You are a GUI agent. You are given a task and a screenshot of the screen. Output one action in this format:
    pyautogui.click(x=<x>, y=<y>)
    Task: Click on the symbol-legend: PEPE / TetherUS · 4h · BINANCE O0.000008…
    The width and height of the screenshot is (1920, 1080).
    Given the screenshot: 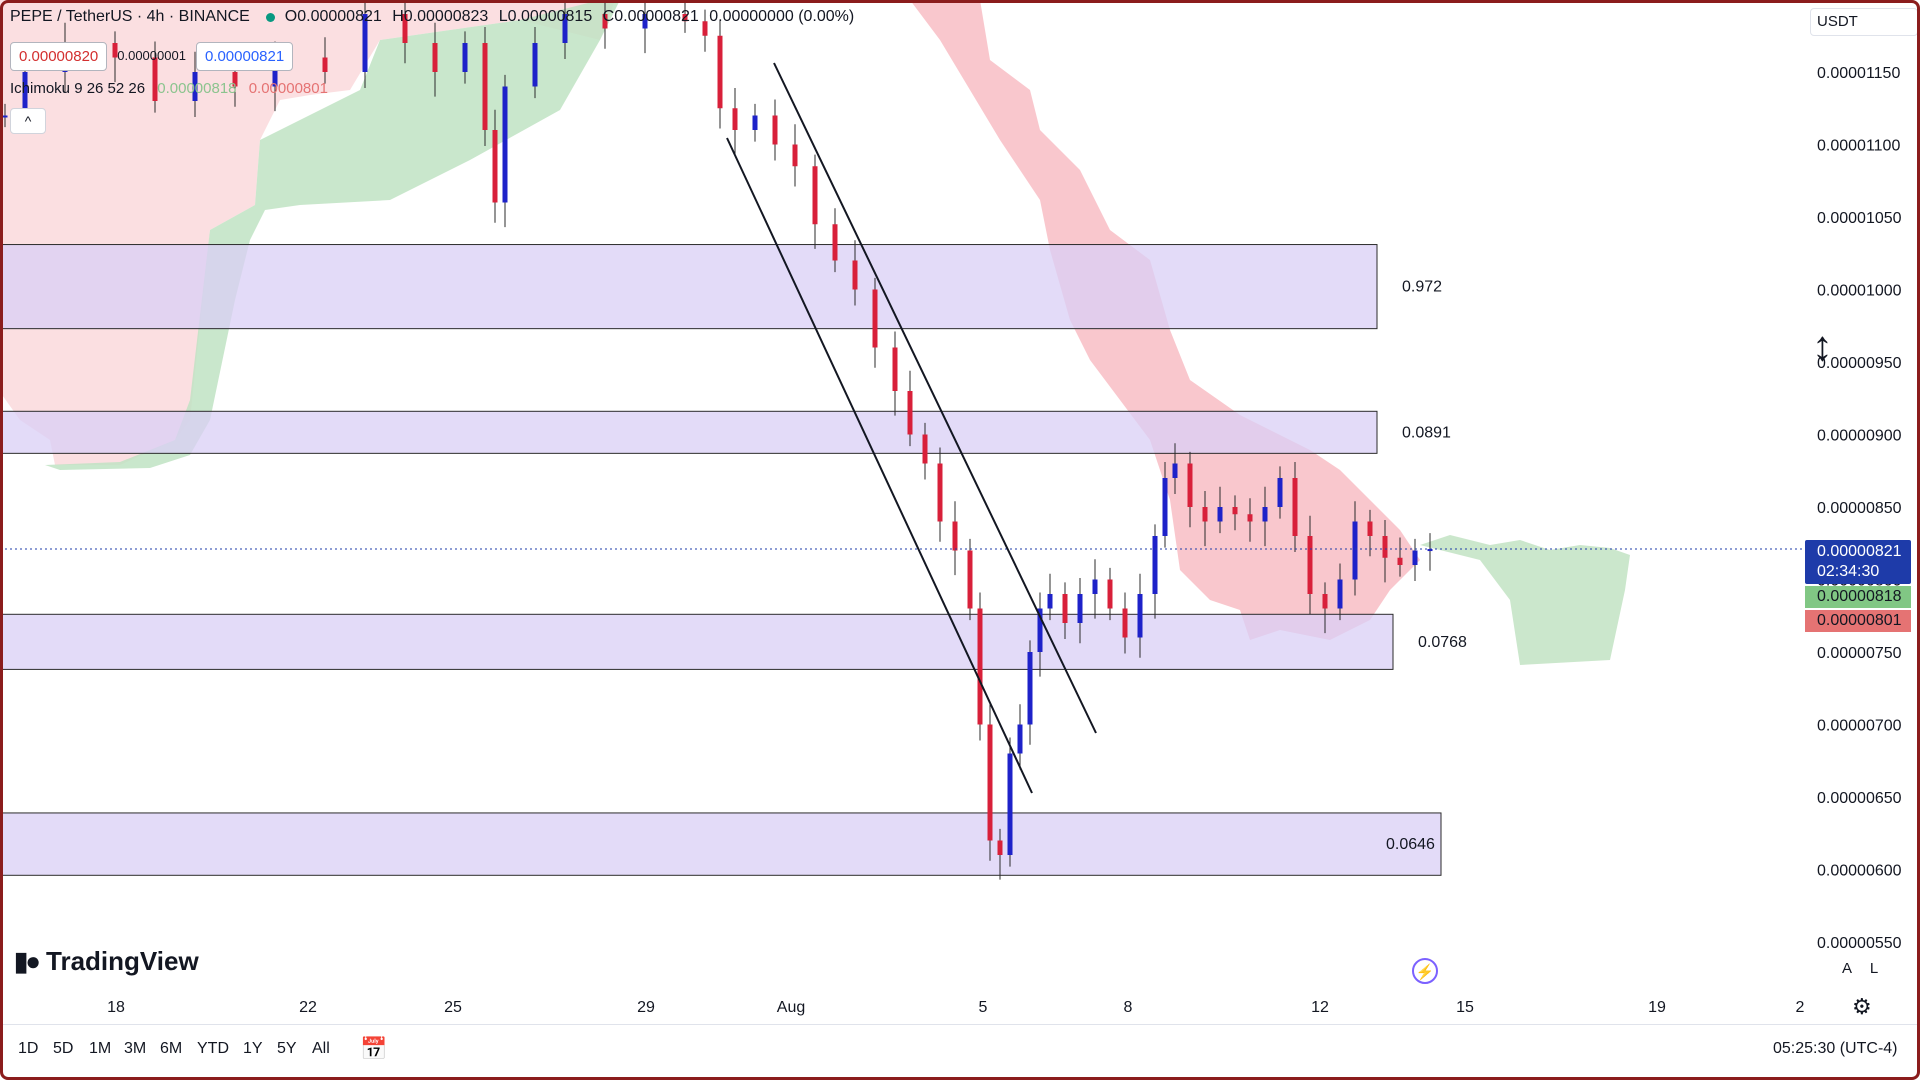 What is the action you would take?
    pyautogui.click(x=435, y=17)
    